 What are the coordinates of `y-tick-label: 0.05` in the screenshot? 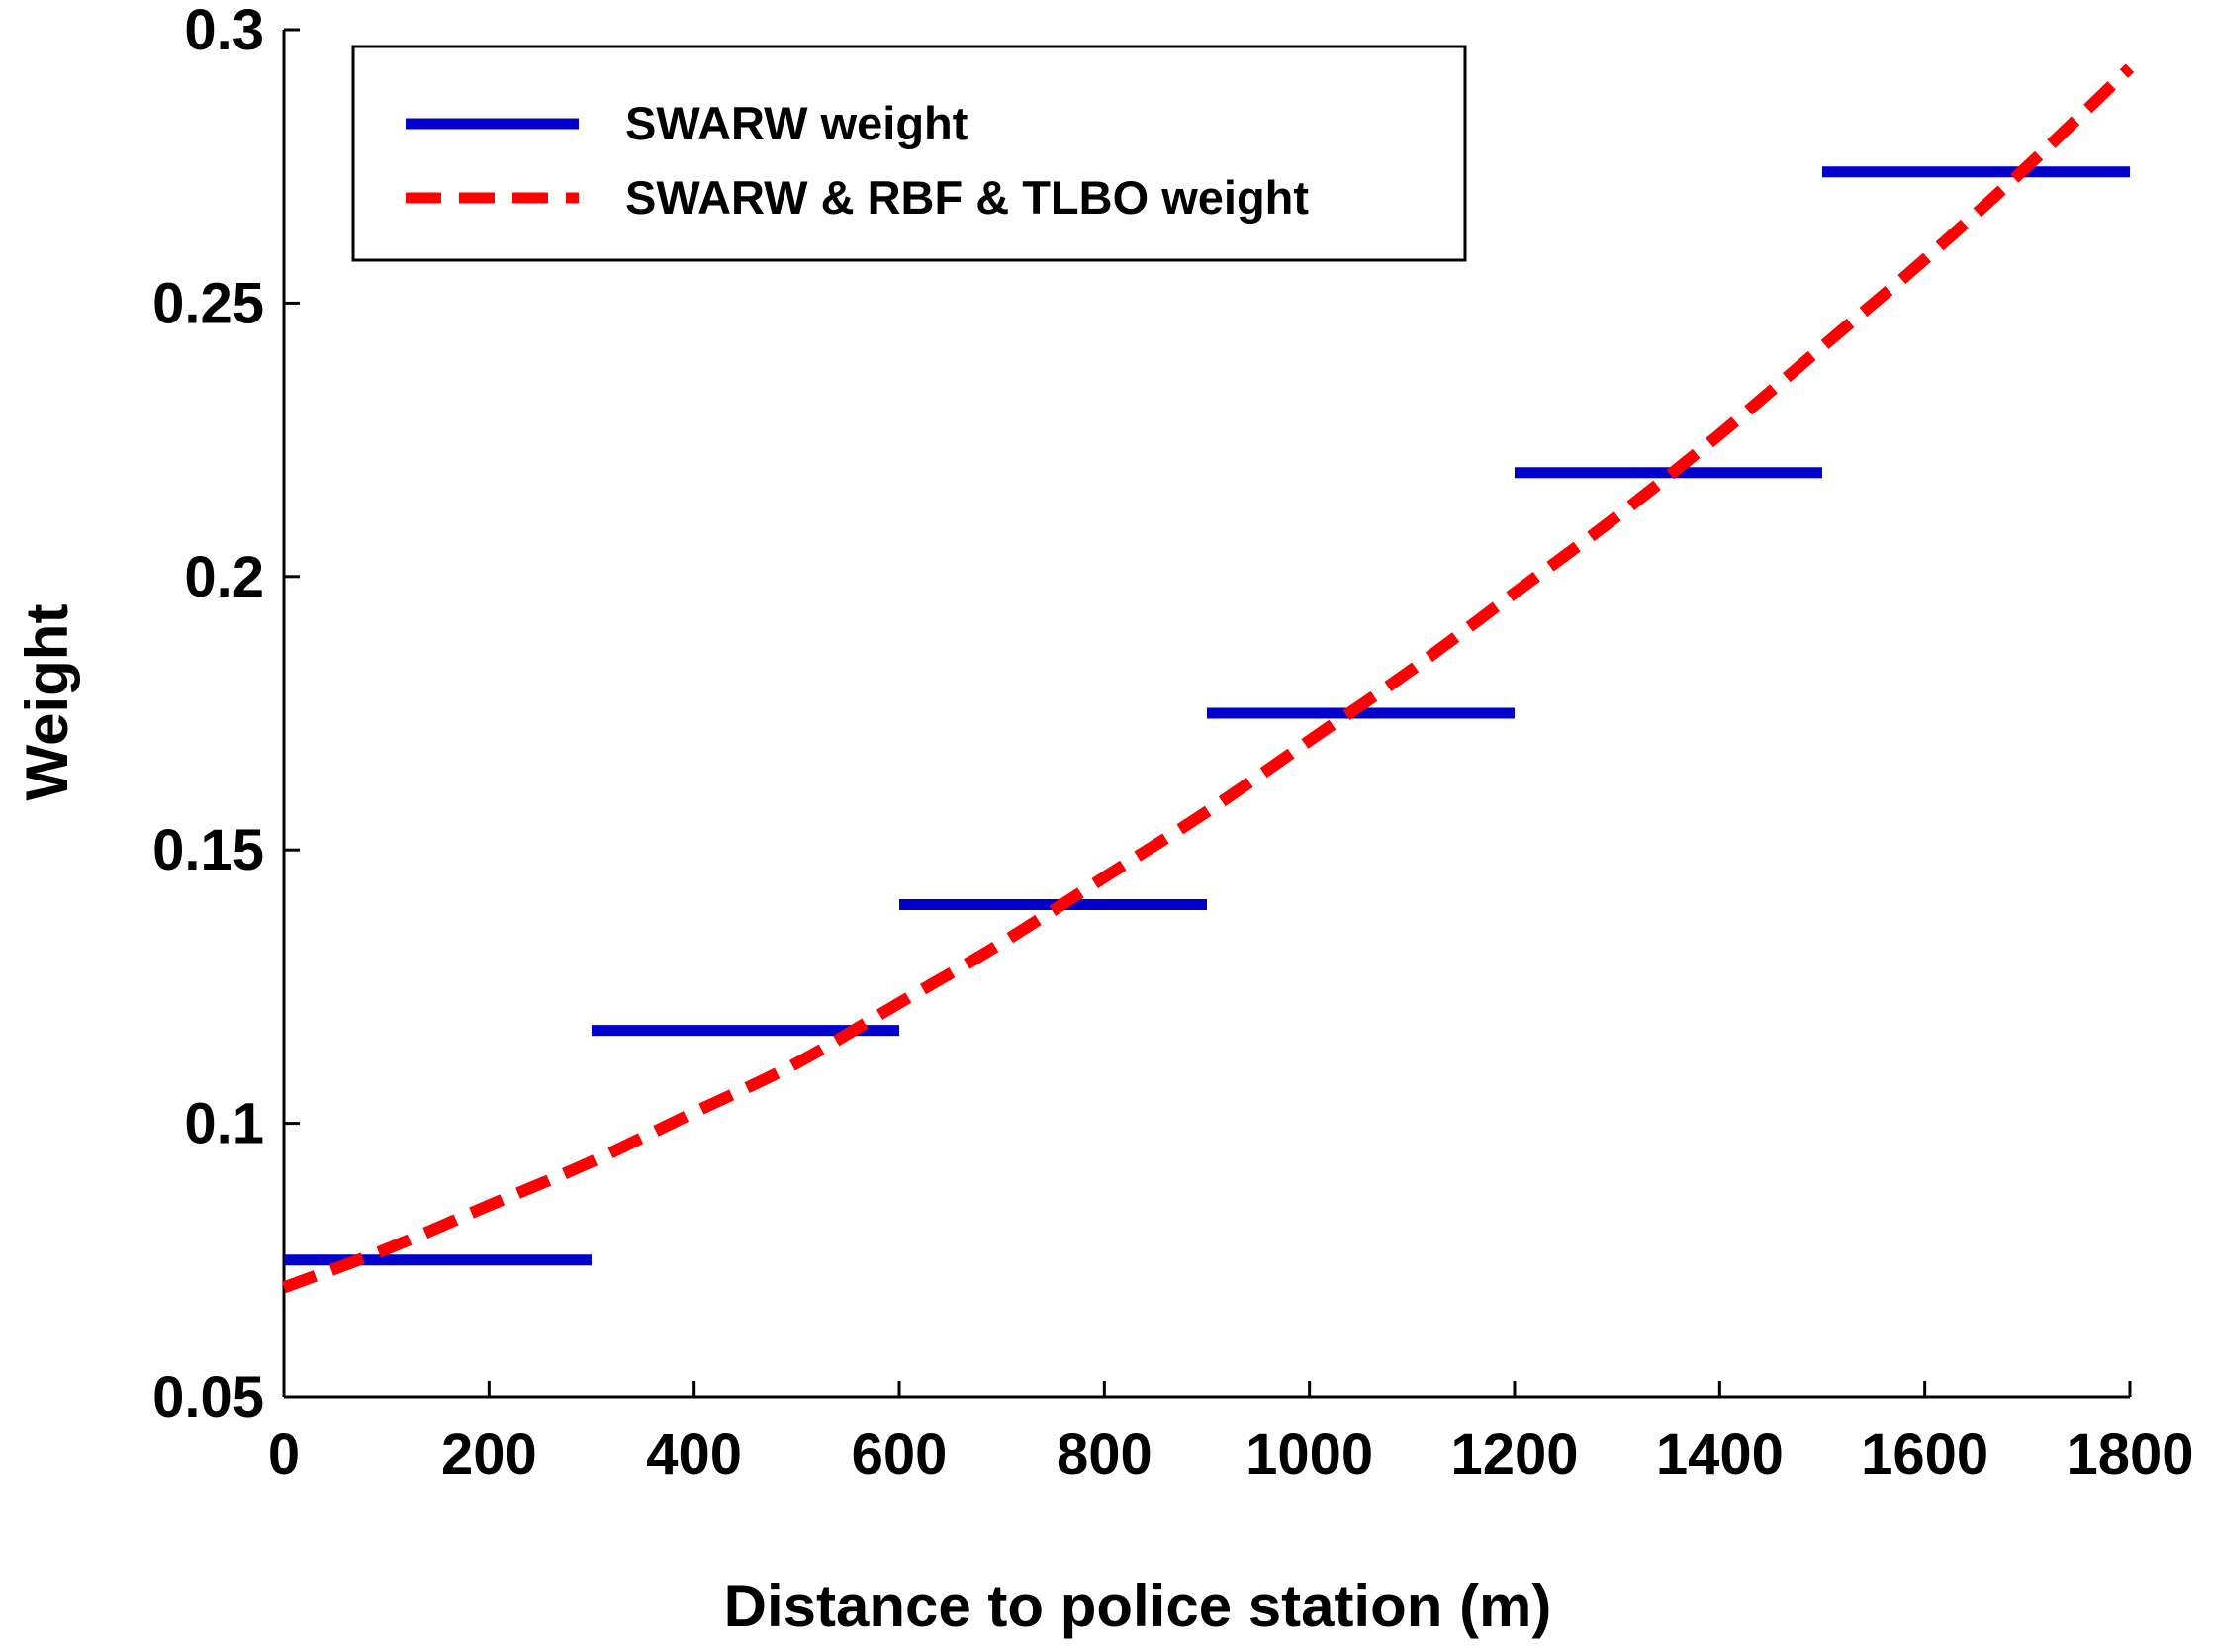 It's located at (208, 1397).